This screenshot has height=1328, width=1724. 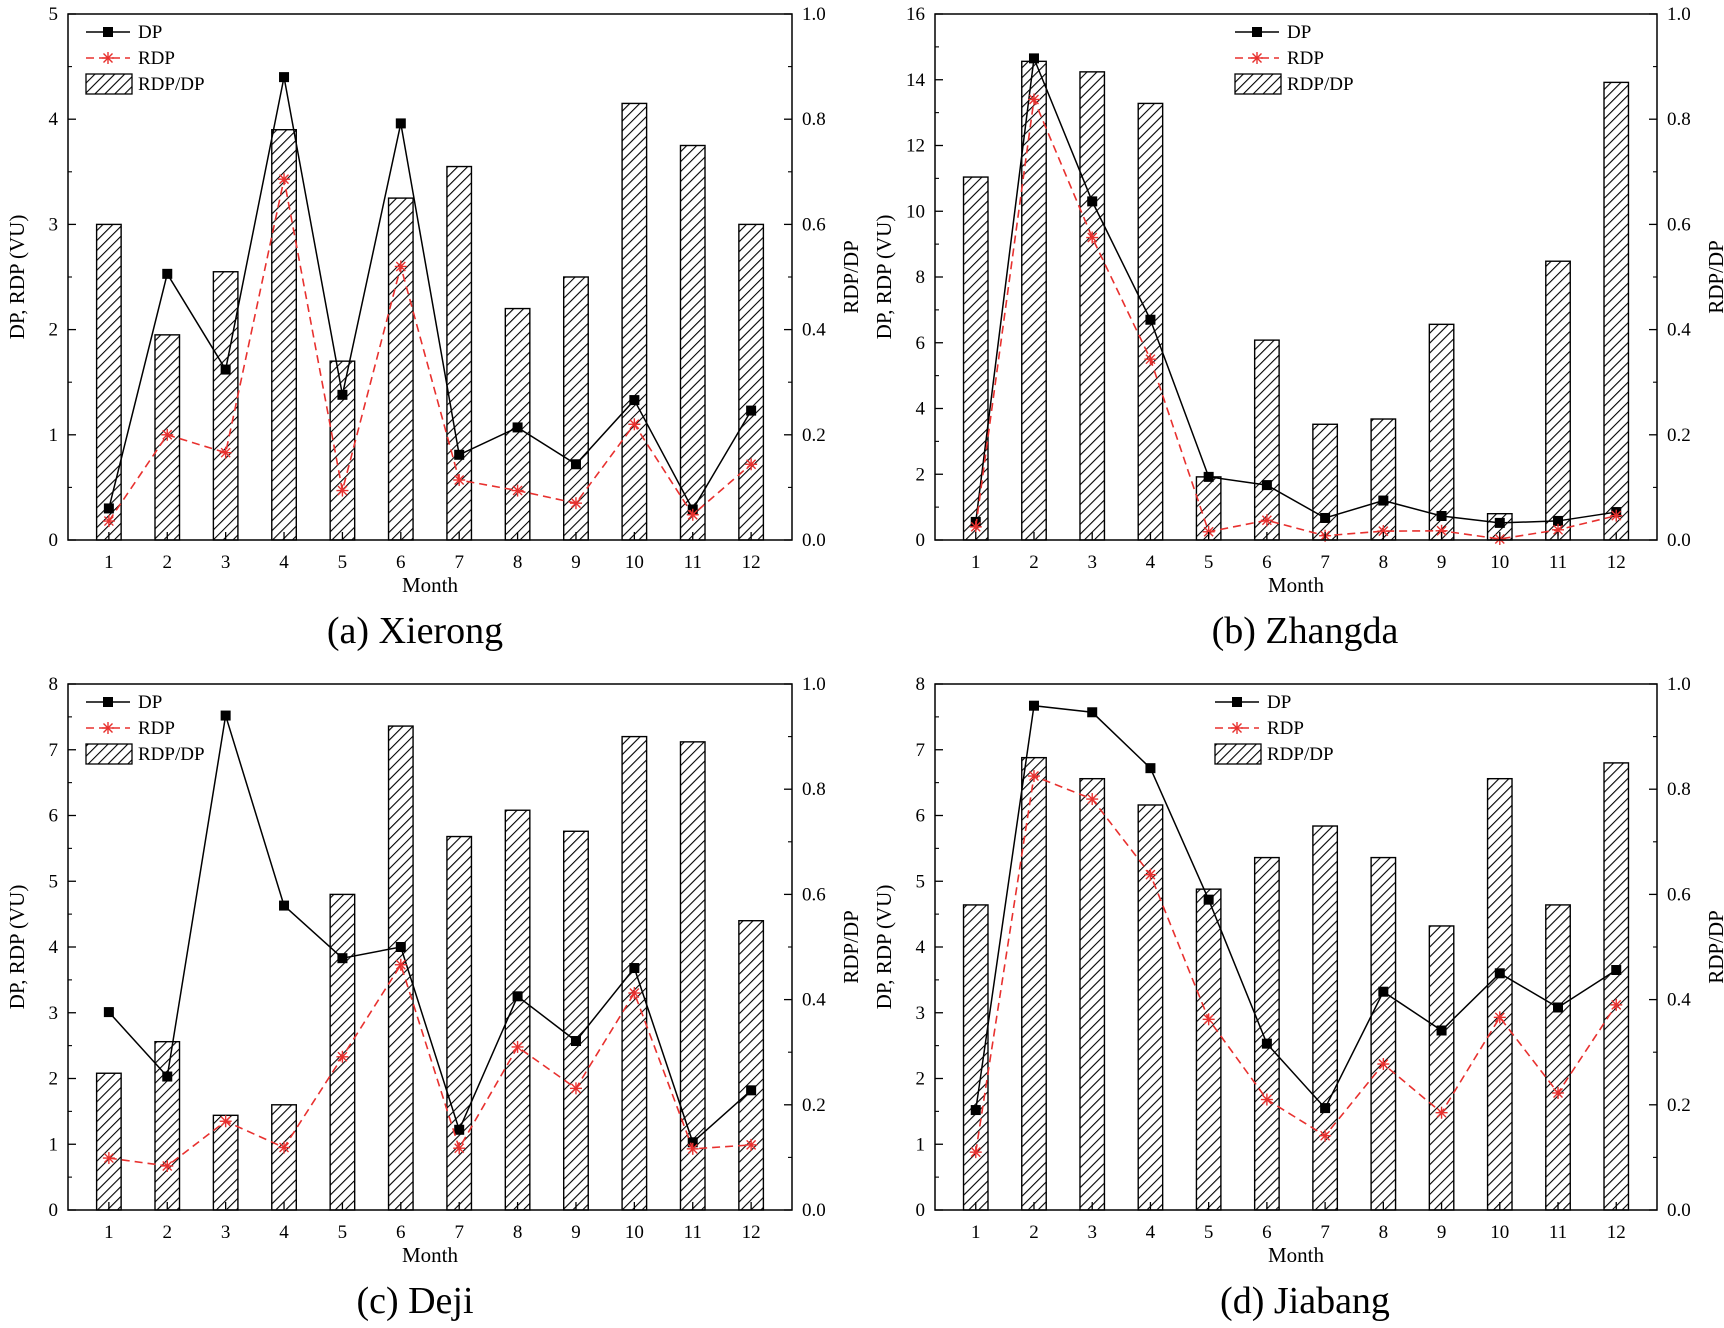 What do you see at coordinates (54, 330) in the screenshot?
I see `left-tick-label: 2` at bounding box center [54, 330].